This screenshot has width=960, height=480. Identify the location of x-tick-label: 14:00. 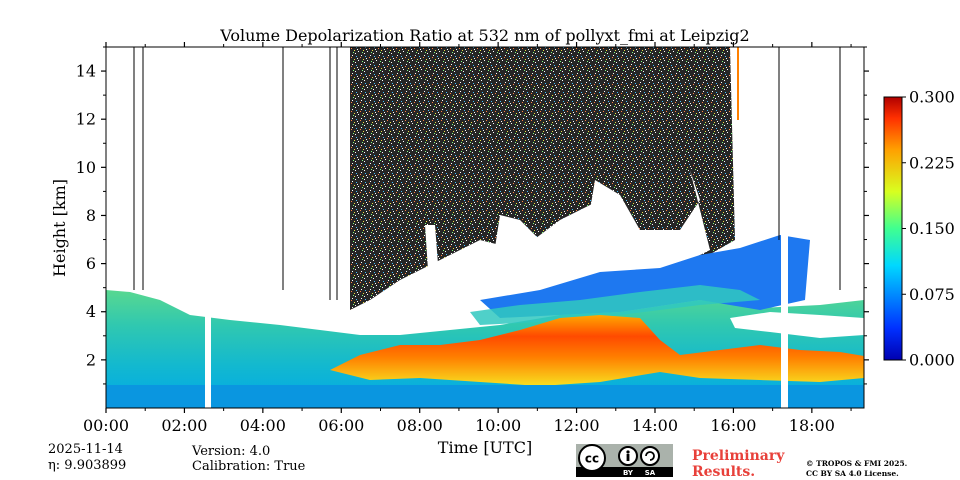
(655, 425).